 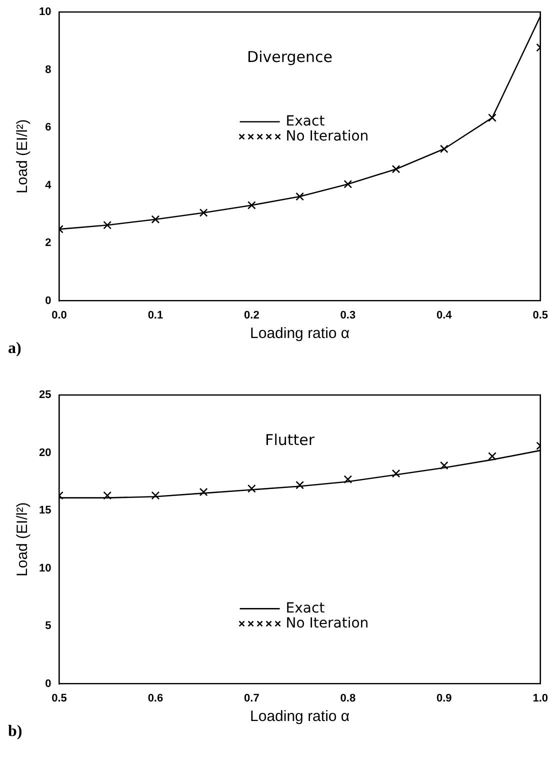 I want to click on text: a), so click(x=15, y=349).